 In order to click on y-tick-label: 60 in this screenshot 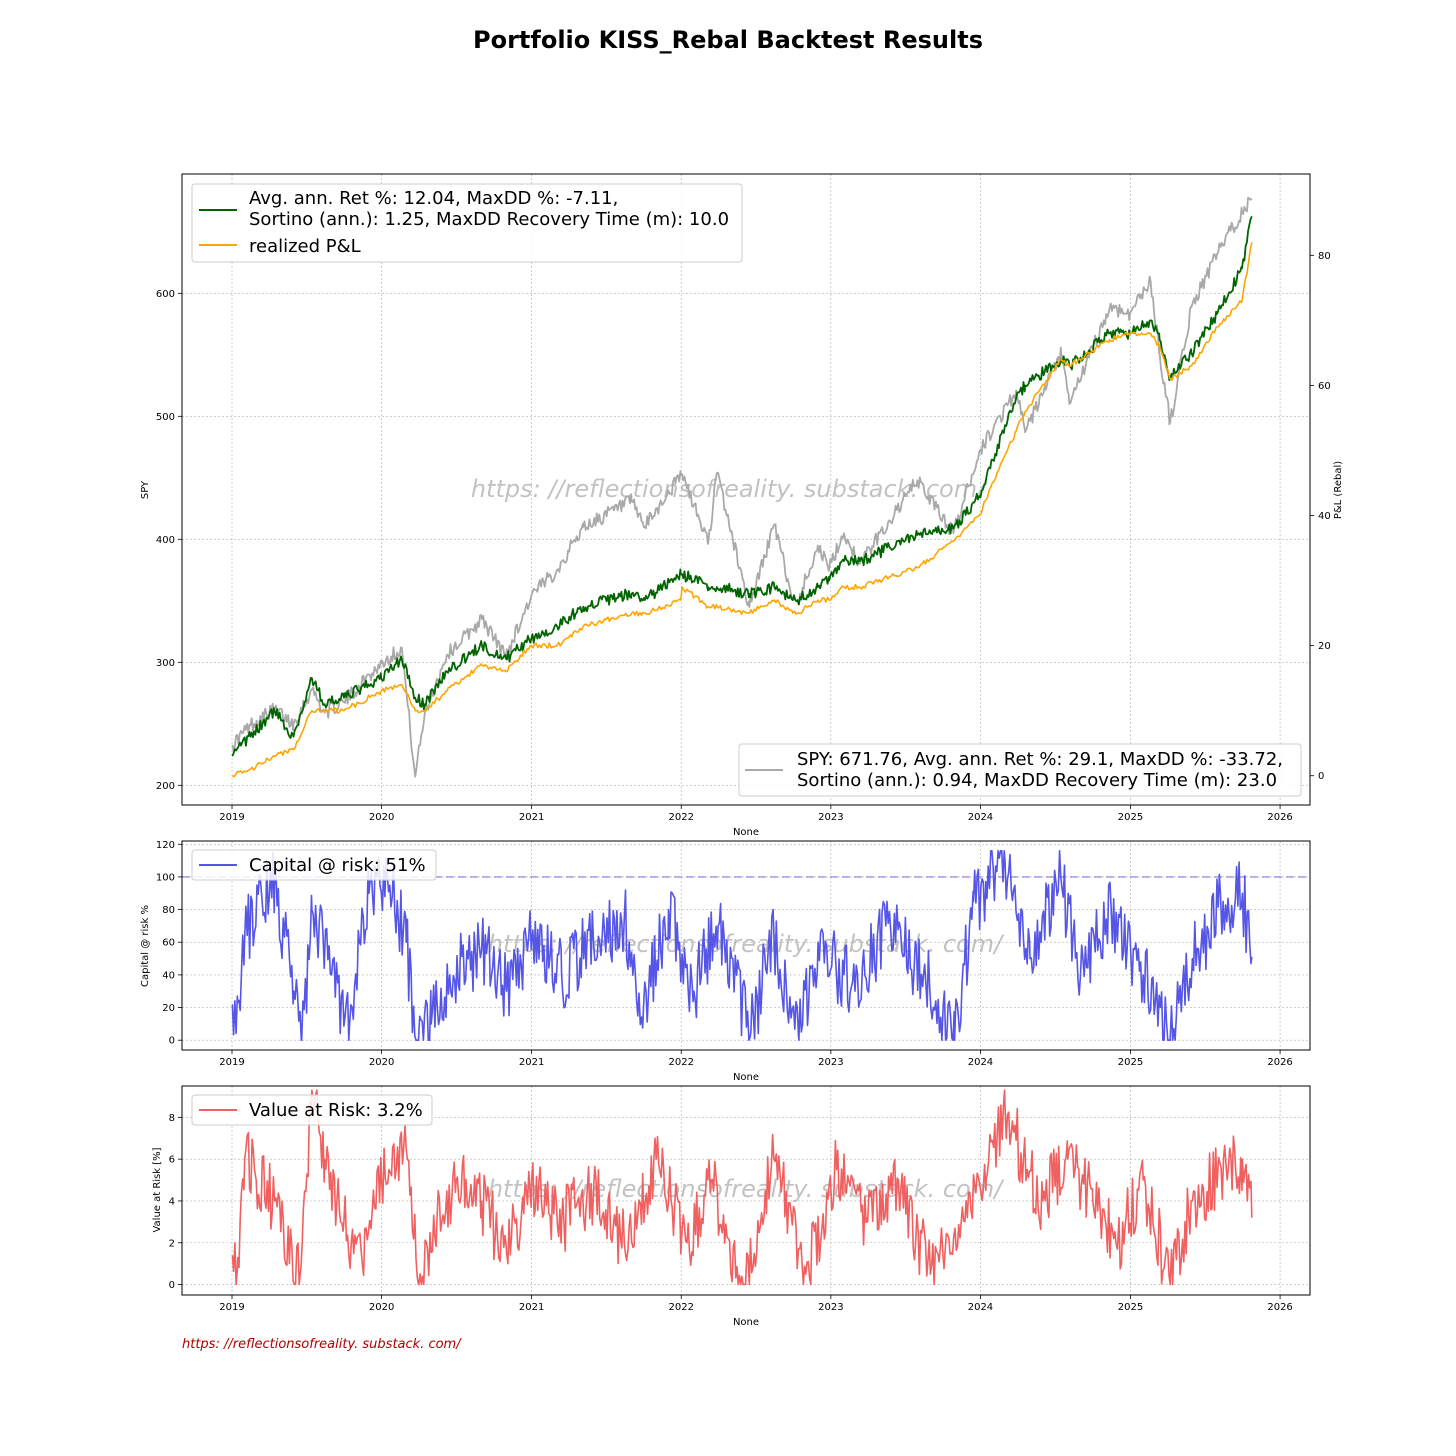, I will do `click(168, 943)`.